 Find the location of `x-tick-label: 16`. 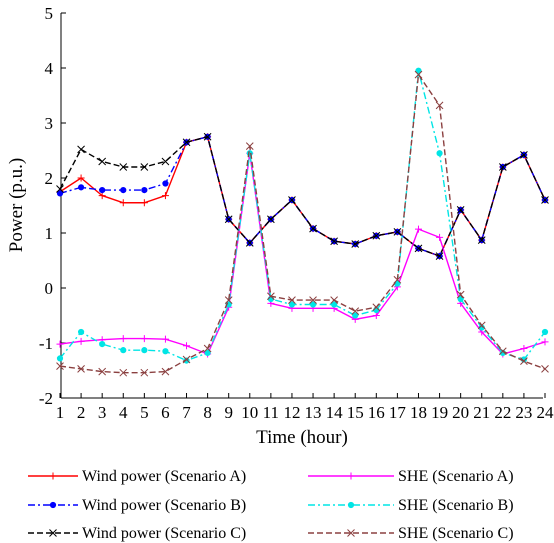

x-tick-label: 16 is located at coordinates (376, 412).